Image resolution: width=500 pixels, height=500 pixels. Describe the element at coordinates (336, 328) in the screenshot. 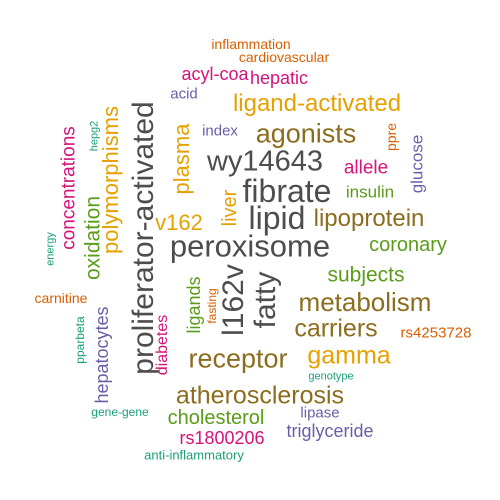

I see `word-carriers: carriers` at that location.